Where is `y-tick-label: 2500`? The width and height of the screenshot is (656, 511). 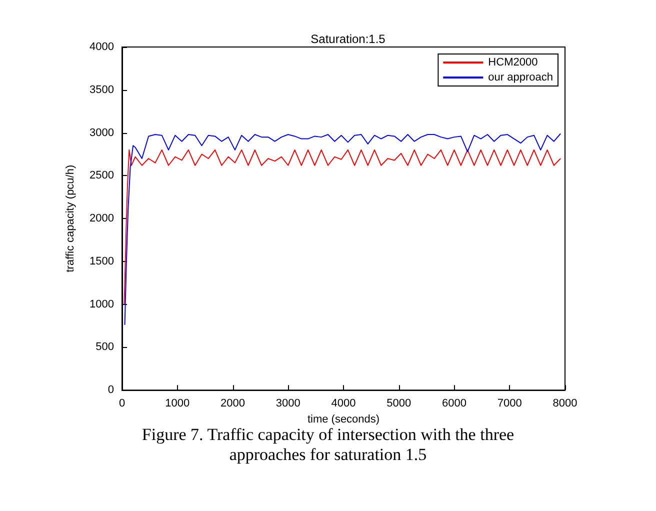
y-tick-label: 2500 is located at coordinates (102, 176).